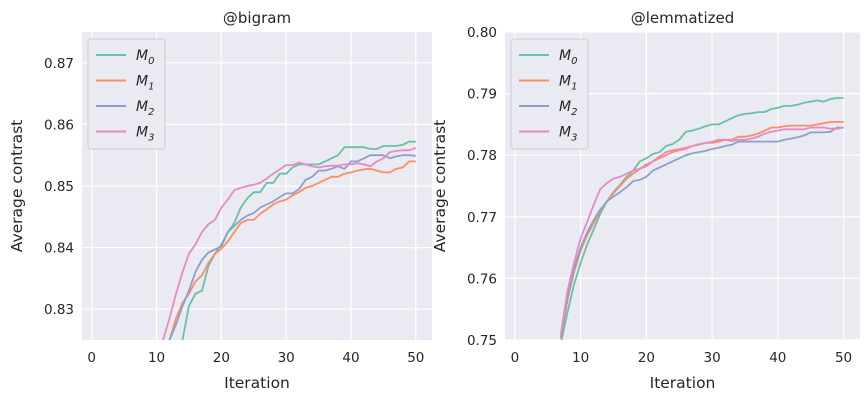 Image resolution: width=865 pixels, height=402 pixels. I want to click on series-line-m3, so click(289, 243).